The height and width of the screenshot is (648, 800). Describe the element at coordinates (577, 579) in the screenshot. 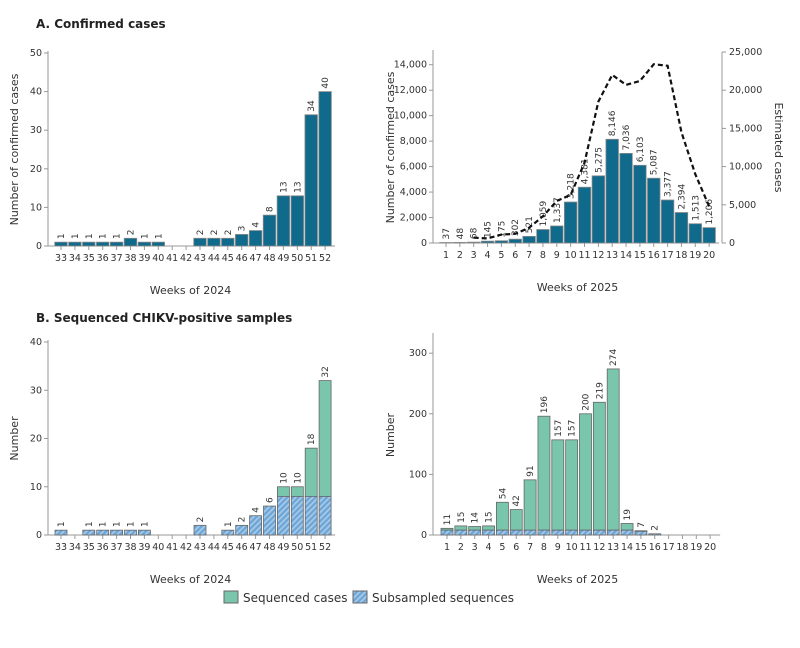

I see `x-axis-title: Weeks of 2025` at that location.